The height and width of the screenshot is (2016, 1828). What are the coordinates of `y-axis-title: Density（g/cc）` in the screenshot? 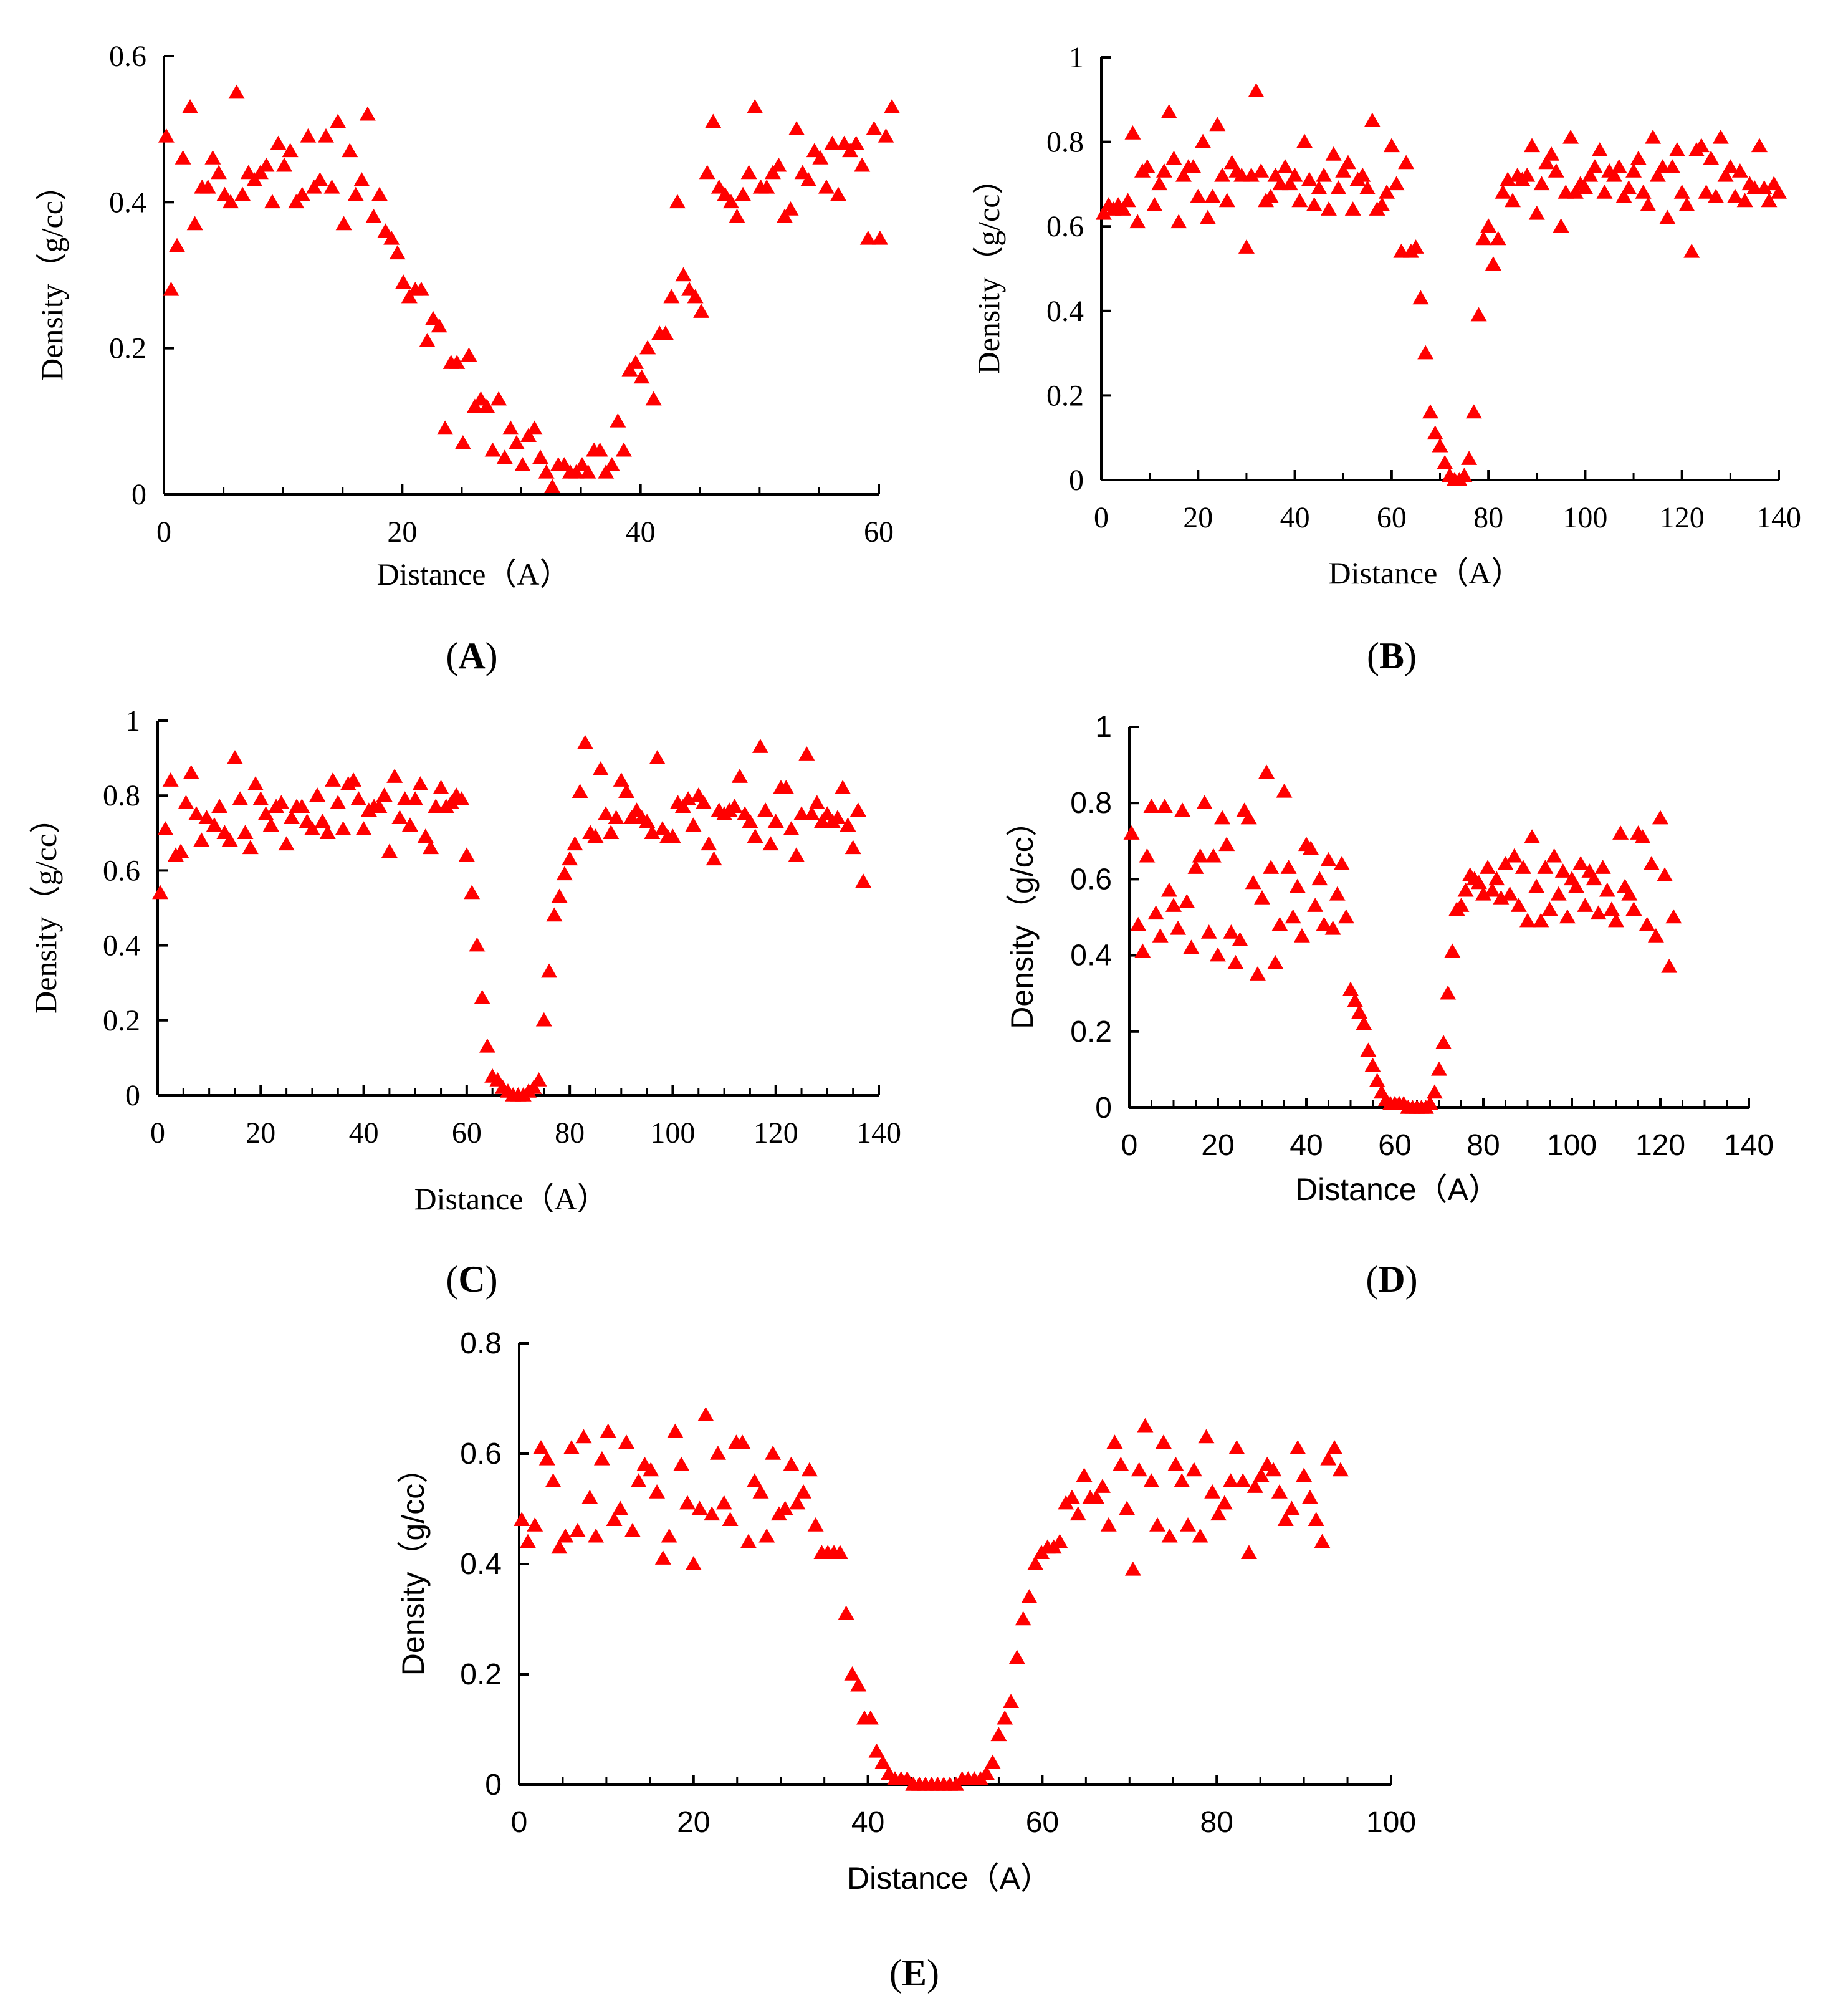 It's located at (51, 275).